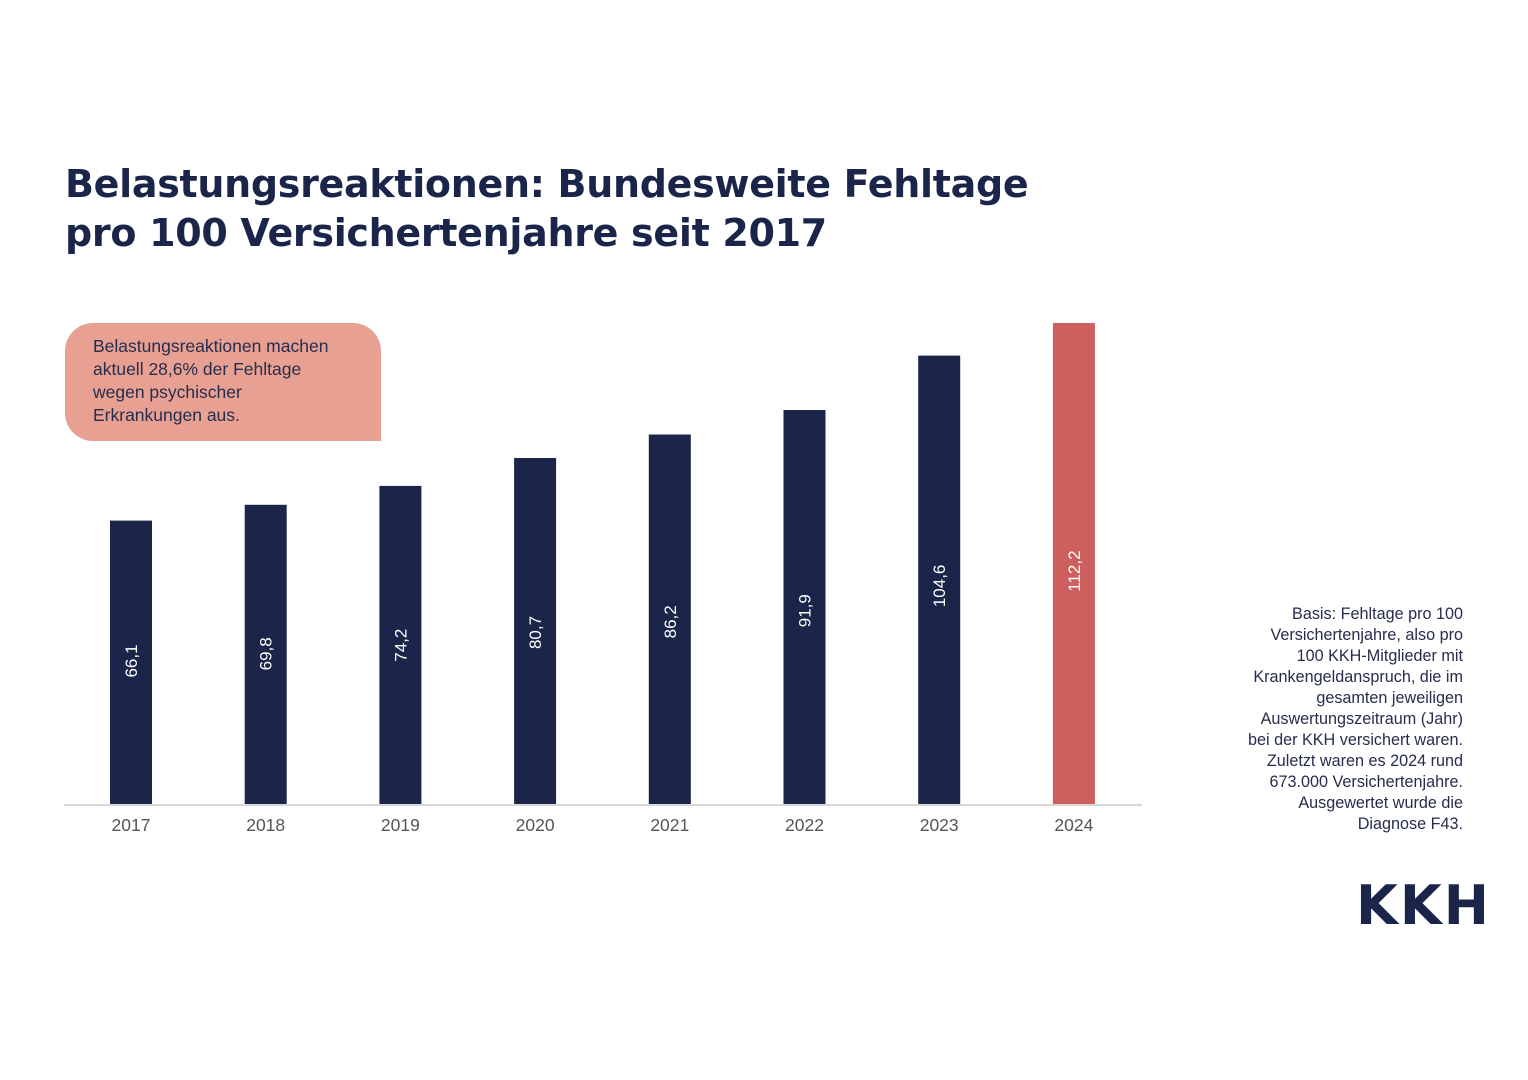  Describe the element at coordinates (265, 825) in the screenshot. I see `x-tick-label: 2018` at that location.